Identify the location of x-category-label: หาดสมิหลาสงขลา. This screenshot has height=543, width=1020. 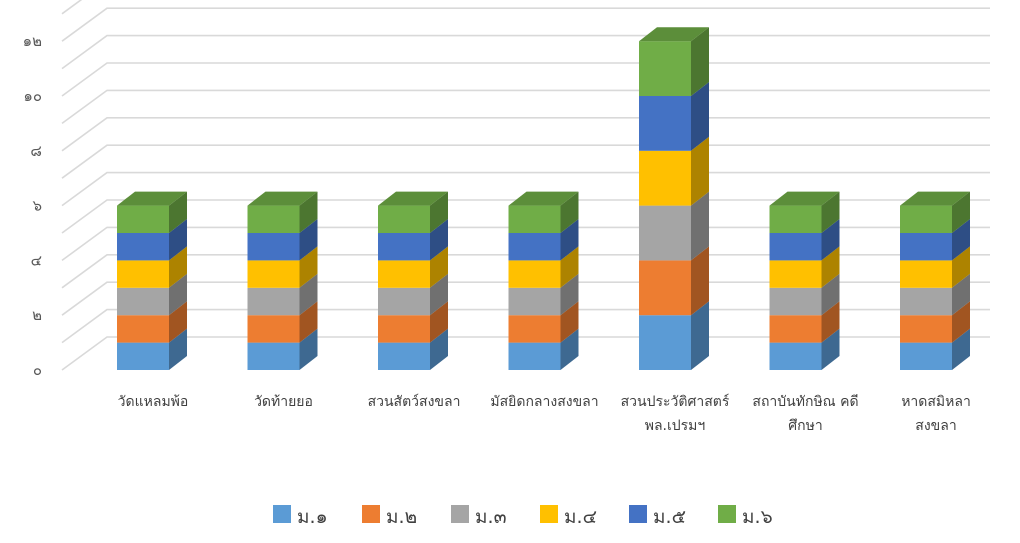
(936, 414).